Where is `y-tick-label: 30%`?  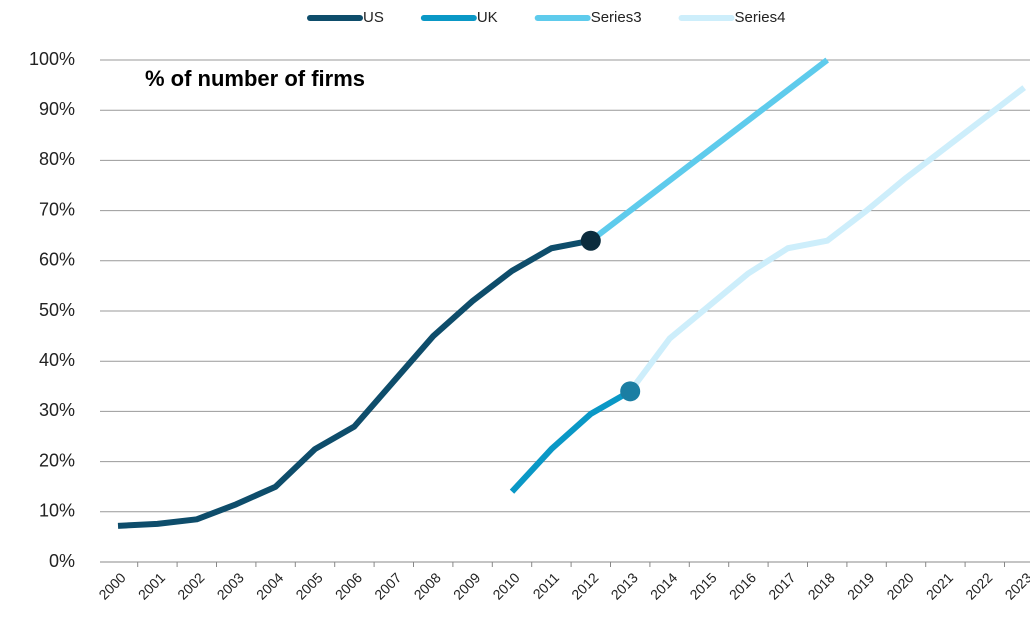 y-tick-label: 30% is located at coordinates (57, 410).